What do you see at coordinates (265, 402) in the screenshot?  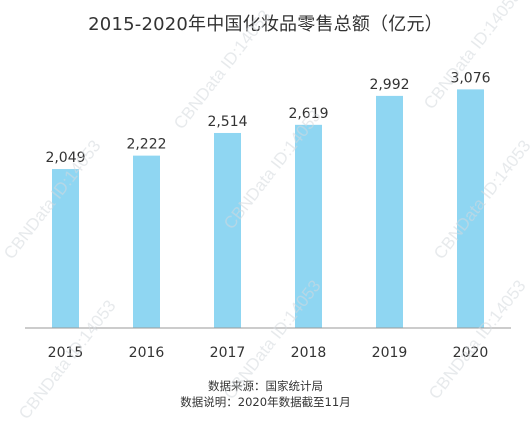 I see `data-description-note: 数据说明：2020年数据截至11月` at bounding box center [265, 402].